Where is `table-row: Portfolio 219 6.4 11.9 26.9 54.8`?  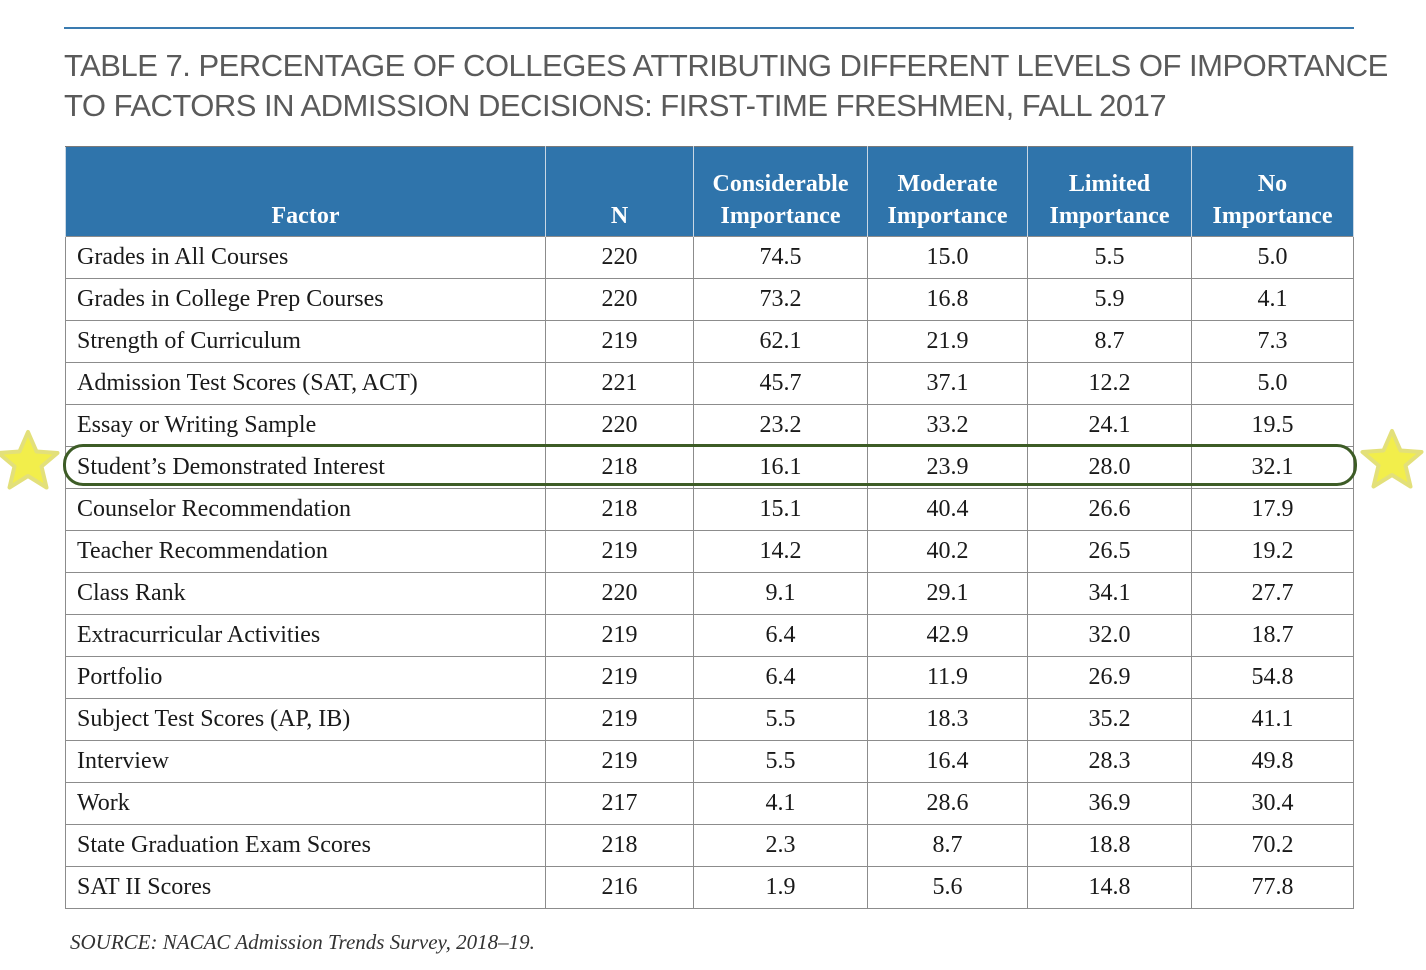 table-row: Portfolio 219 6.4 11.9 26.9 54.8 is located at coordinates (709, 677).